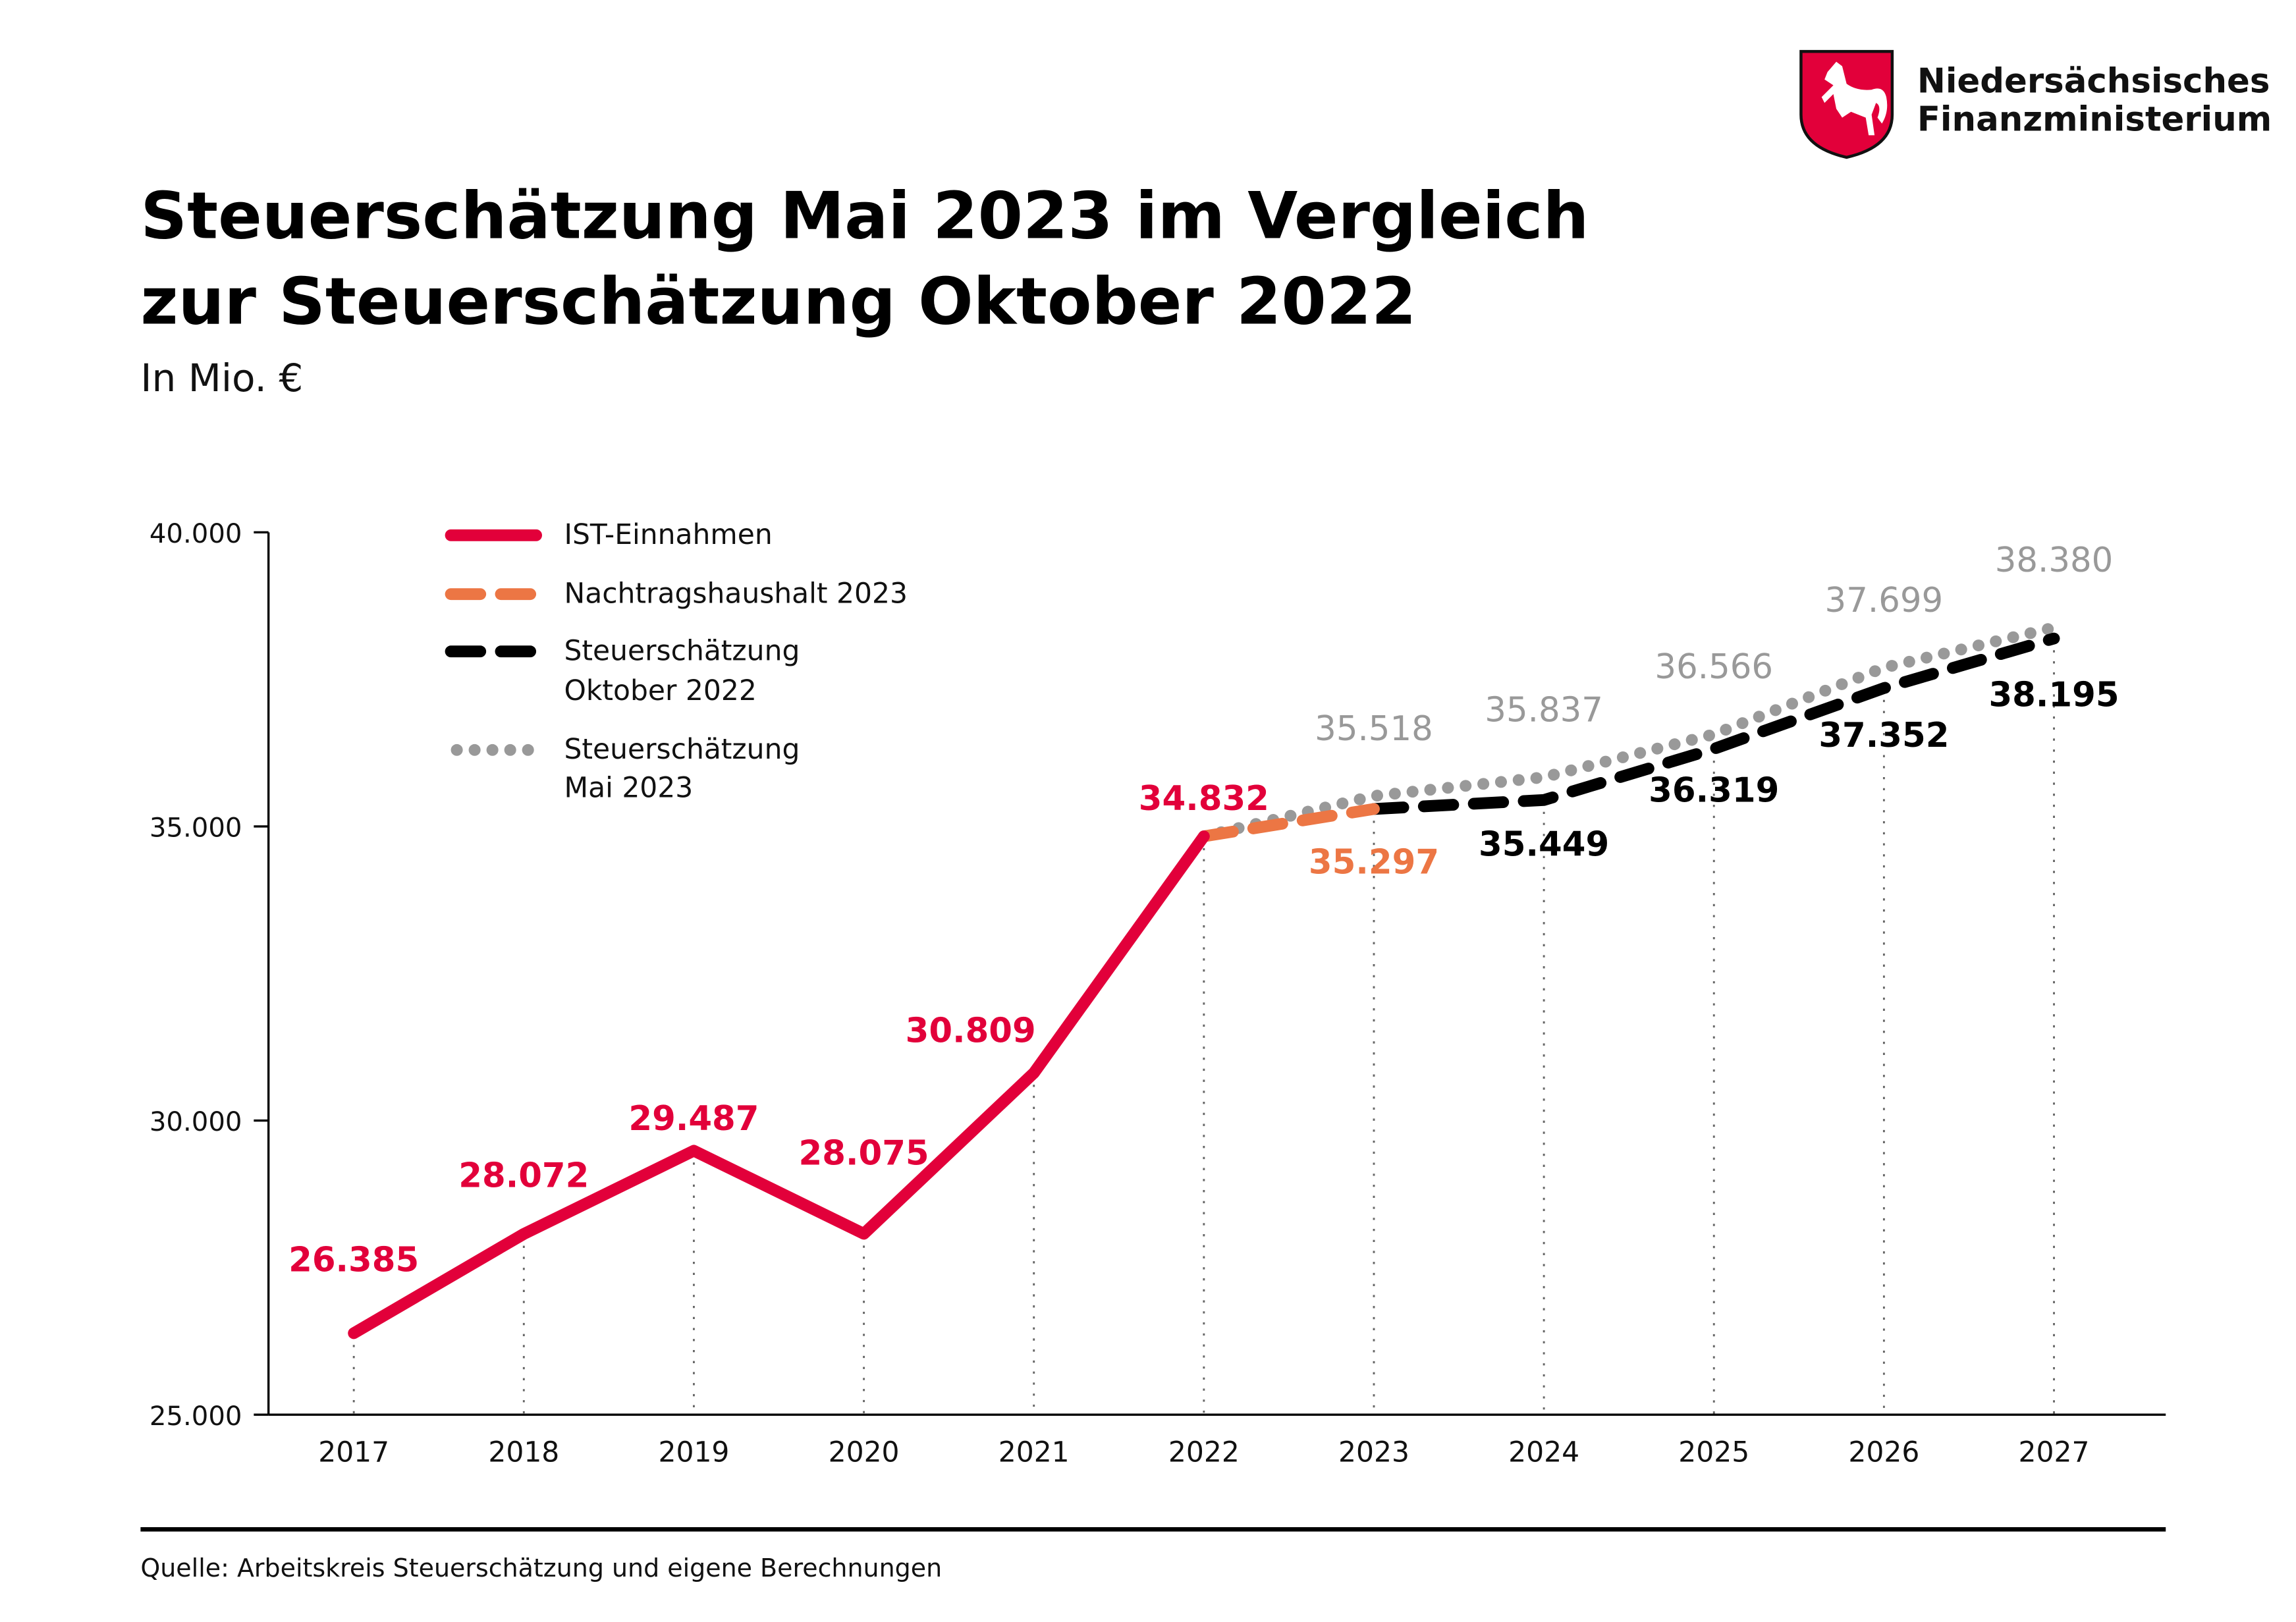 The width and height of the screenshot is (2296, 1622). I want to click on ministry-logo: Niedersächsisches Finanzministerium, so click(2035, 104).